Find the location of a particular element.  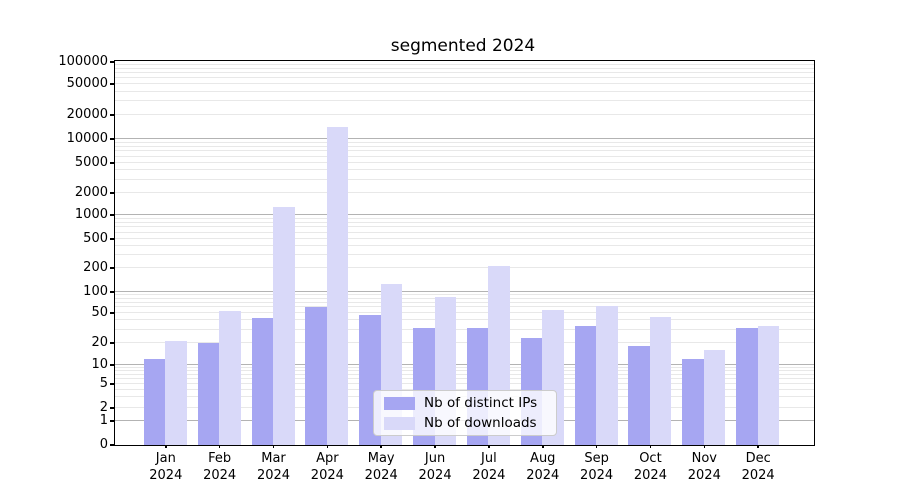

legend-item-distinct-ips: Nb of distinct IPs is located at coordinates (470, 403).